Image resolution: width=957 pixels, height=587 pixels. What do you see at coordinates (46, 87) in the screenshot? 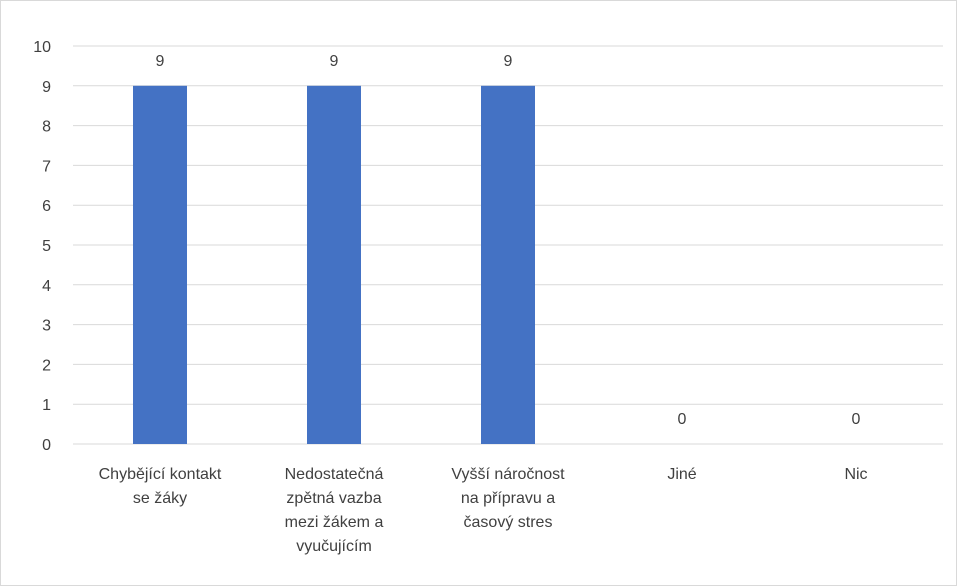
I see `y-tick-label: 9` at bounding box center [46, 87].